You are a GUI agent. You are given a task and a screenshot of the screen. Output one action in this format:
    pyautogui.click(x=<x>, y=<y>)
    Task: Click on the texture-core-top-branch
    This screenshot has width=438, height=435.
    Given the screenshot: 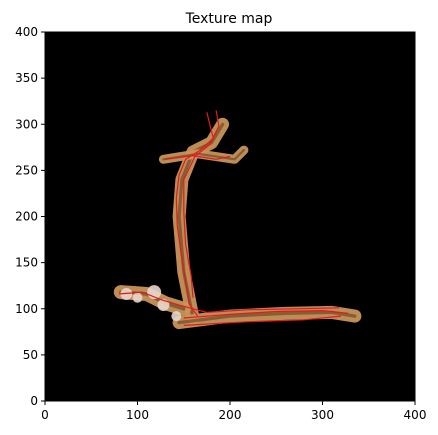 What is the action you would take?
    pyautogui.click(x=204, y=154)
    